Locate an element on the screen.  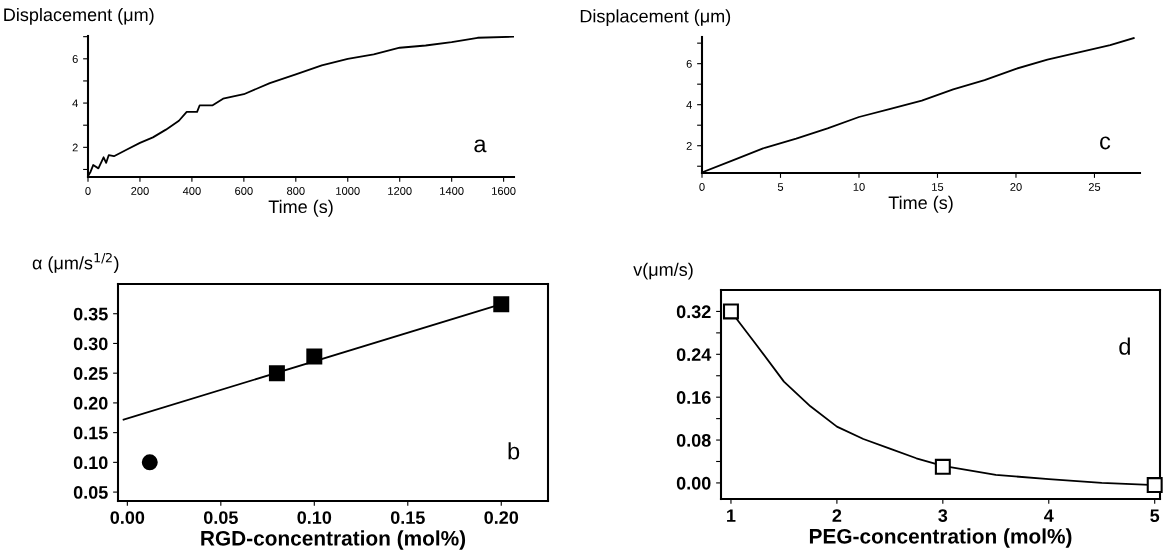
y-axis-title: α (μm/s$^{1/2}$) is located at coordinates (75, 262).